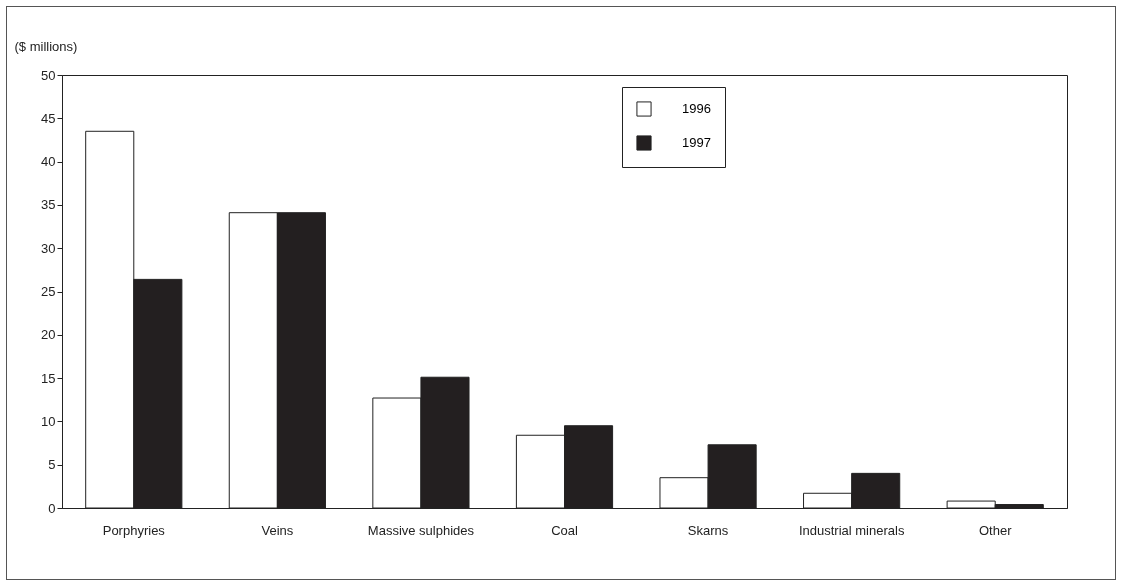 Image resolution: width=1124 pixels, height=586 pixels. What do you see at coordinates (851, 530) in the screenshot?
I see `x-tick-label: Industrial minerals` at bounding box center [851, 530].